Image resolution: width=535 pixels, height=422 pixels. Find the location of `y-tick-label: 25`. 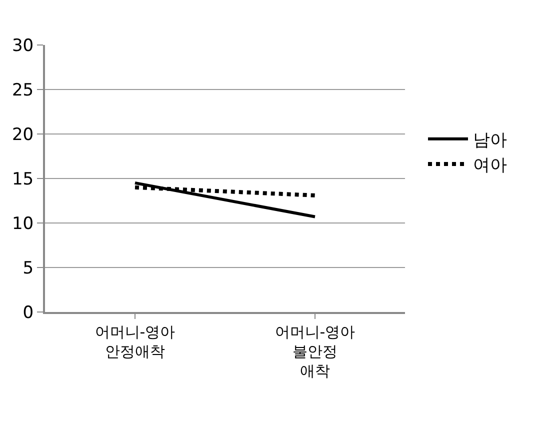

y-tick-label: 25 is located at coordinates (23, 90).